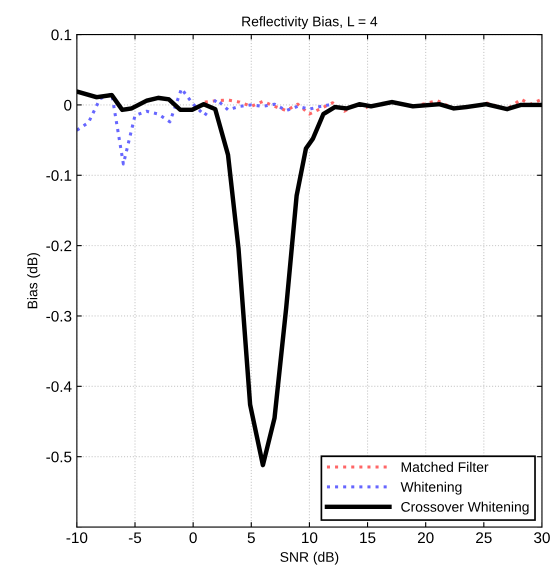 The width and height of the screenshot is (557, 576). What do you see at coordinates (59, 246) in the screenshot?
I see `y-tick-label: -0.2` at bounding box center [59, 246].